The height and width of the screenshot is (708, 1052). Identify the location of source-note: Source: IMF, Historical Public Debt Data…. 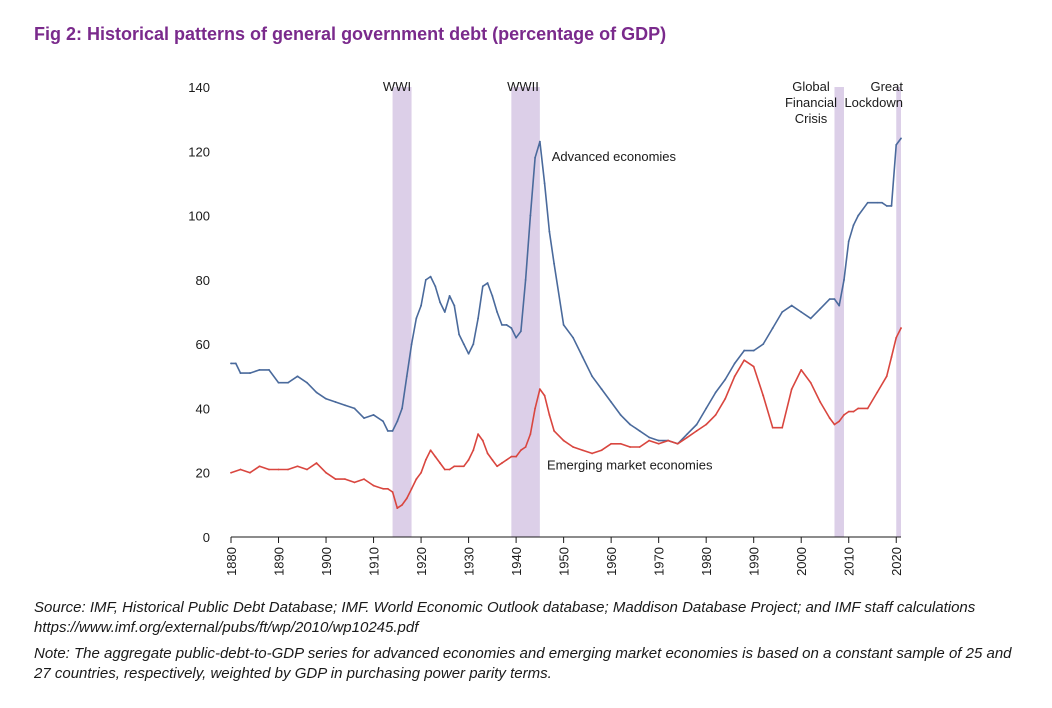
(505, 617).